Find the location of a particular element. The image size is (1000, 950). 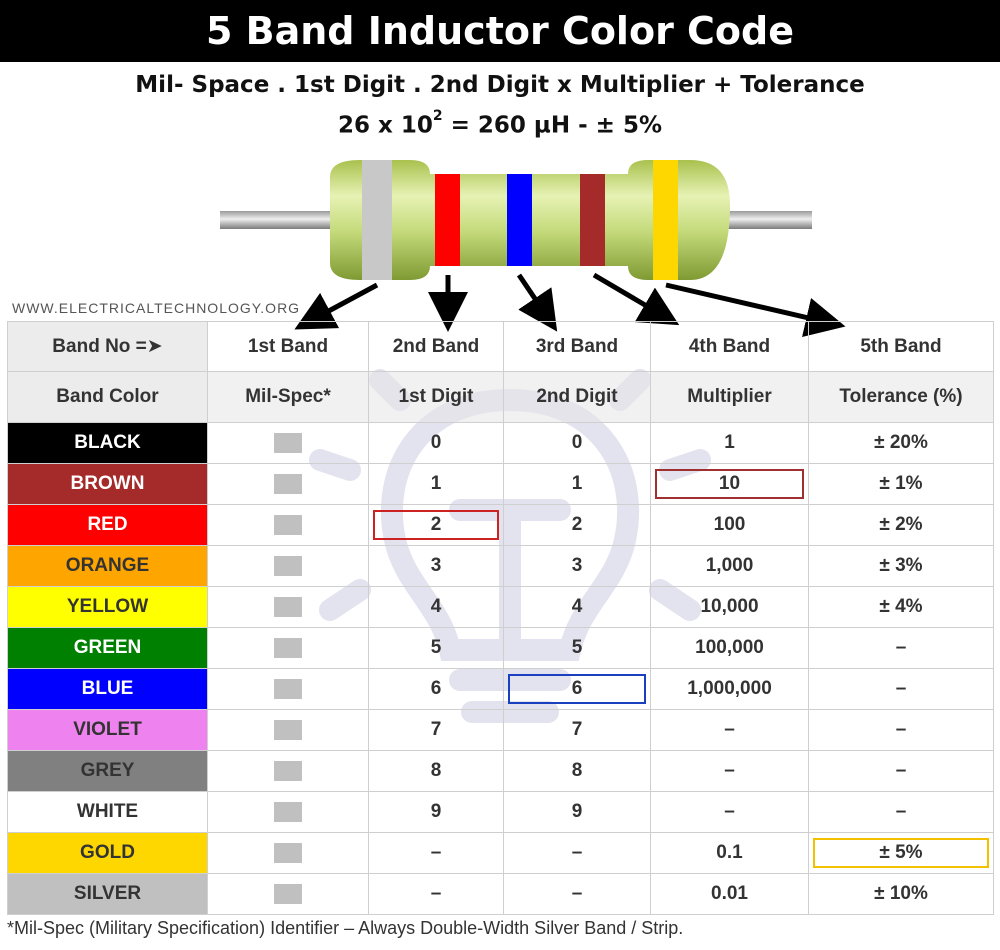

multiplier-cell-value: 0.01 is located at coordinates (729, 893).